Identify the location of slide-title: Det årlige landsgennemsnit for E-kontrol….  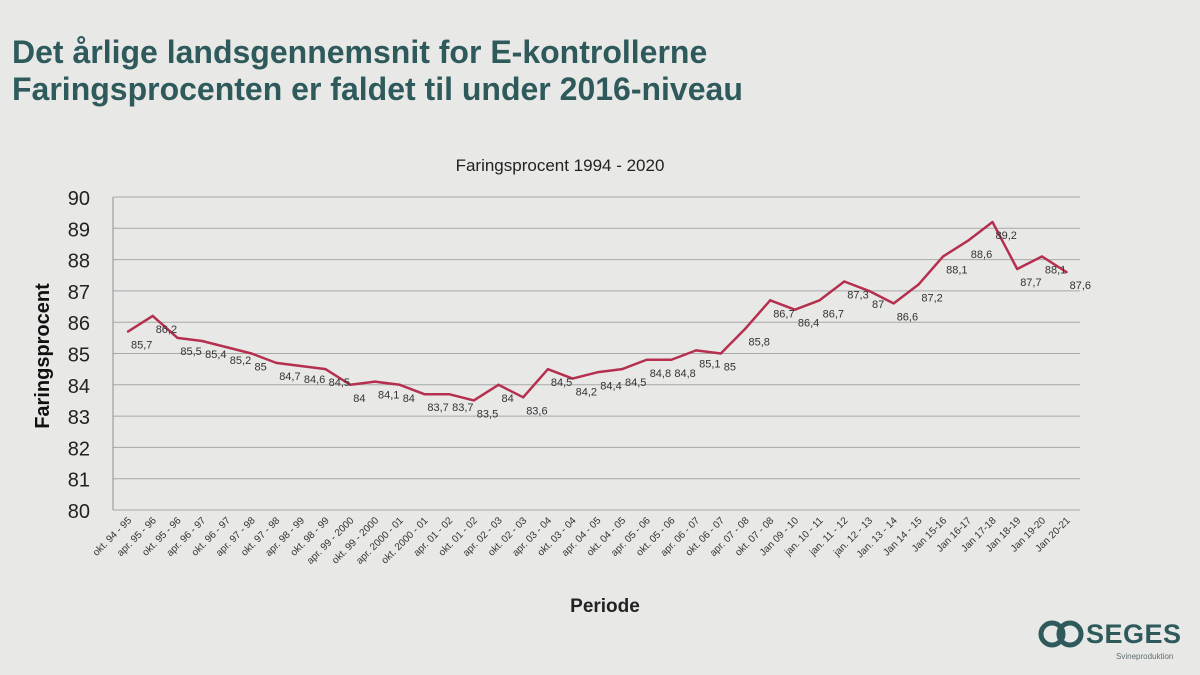
(377, 71).